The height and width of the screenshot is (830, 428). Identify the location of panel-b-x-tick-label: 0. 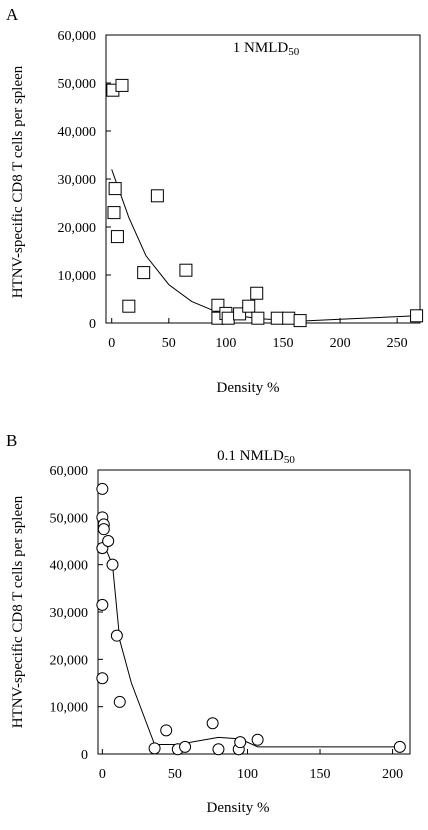
(102, 774).